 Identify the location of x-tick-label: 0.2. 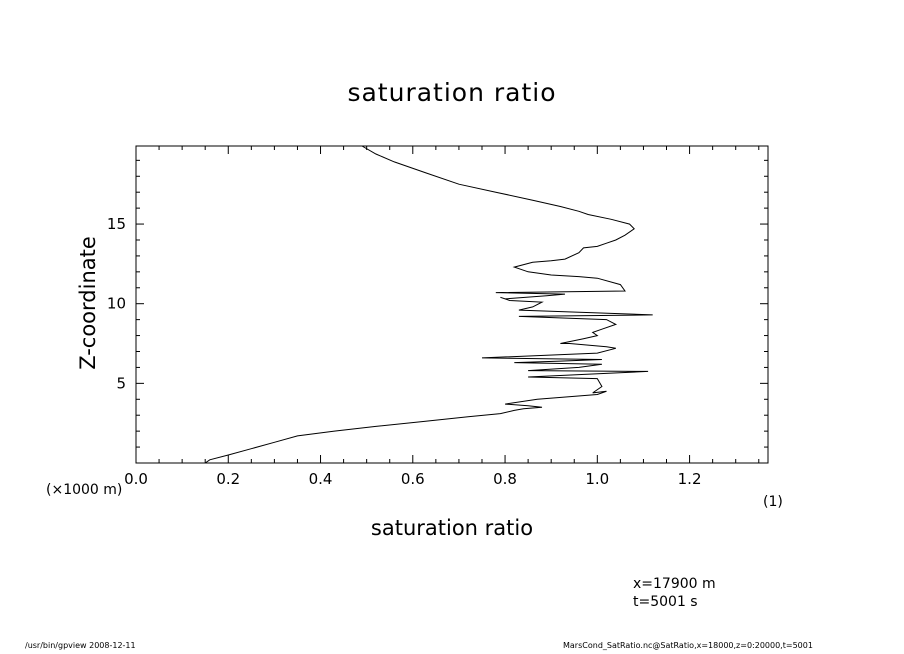
(228, 479).